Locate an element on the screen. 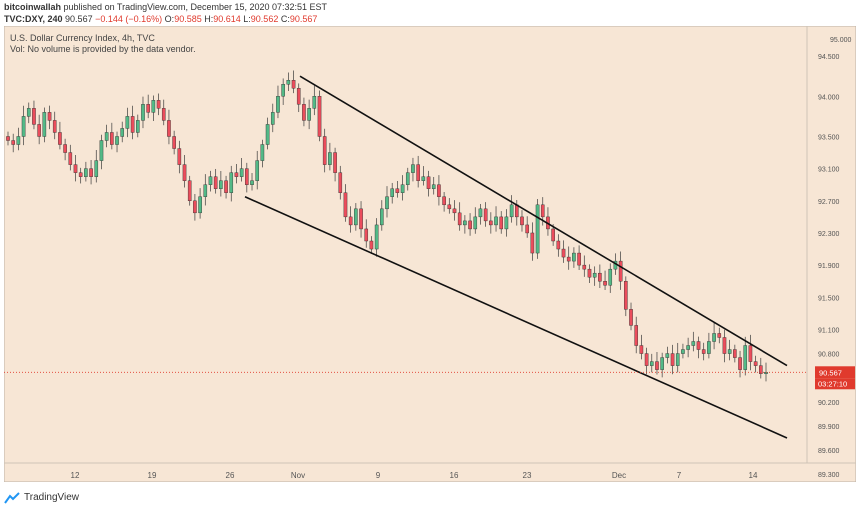 The height and width of the screenshot is (509, 860). symbol-label: TVC:DXY, 240 is located at coordinates (33, 19).